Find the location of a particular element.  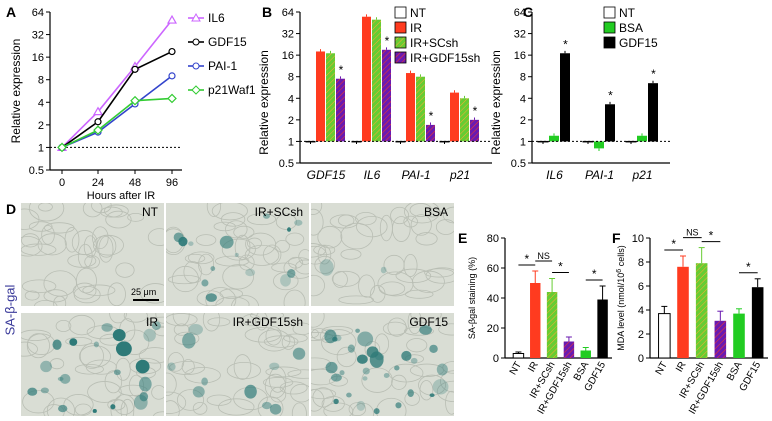

a-point is located at coordinates (135, 100).